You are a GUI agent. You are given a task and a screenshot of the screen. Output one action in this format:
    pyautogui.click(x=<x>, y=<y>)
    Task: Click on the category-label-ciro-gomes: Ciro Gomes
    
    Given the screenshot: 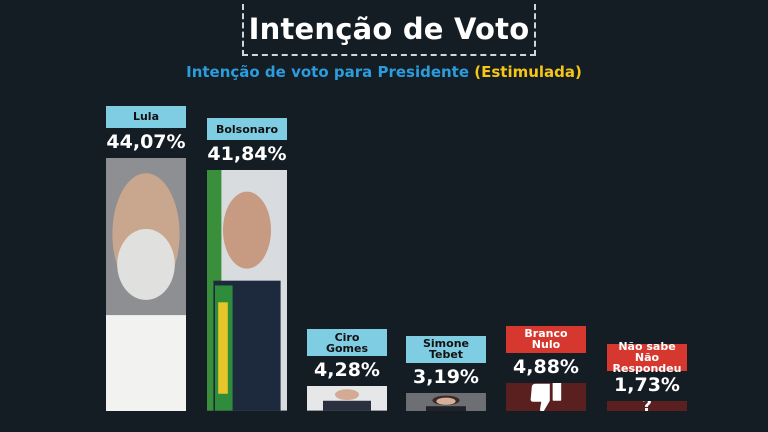 What is the action you would take?
    pyautogui.click(x=347, y=343)
    